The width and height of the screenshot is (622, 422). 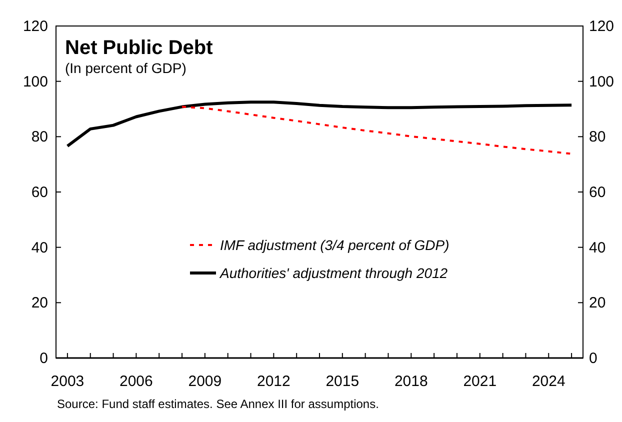 What do you see at coordinates (343, 381) in the screenshot?
I see `x-tick-label: 2015` at bounding box center [343, 381].